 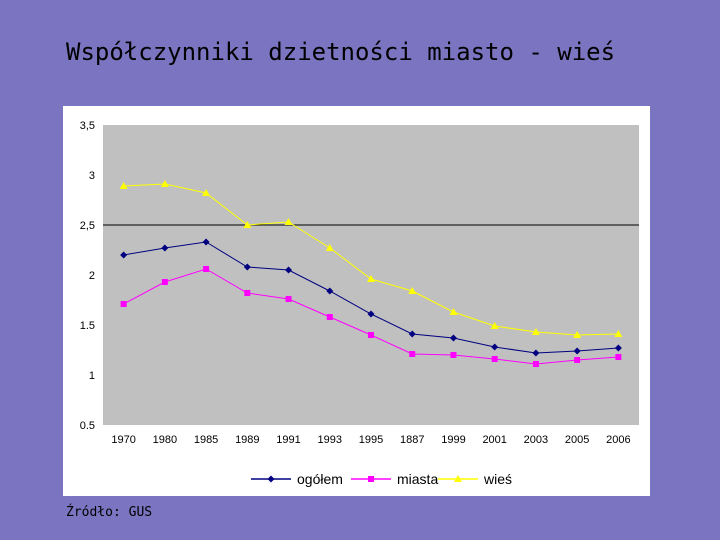 I want to click on x-tick-label: 1991, so click(x=288, y=440).